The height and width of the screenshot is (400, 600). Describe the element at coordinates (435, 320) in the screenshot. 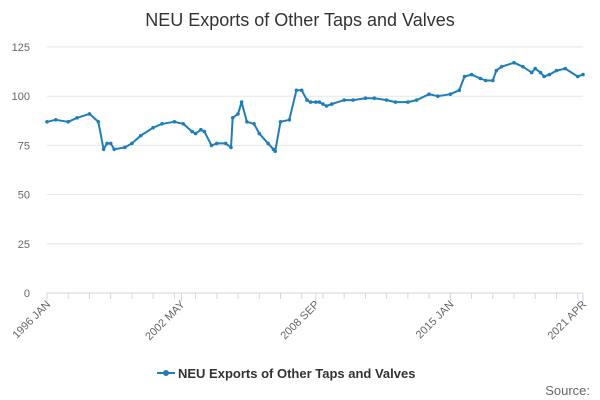

I see `x-tick-label: 2015 JAN` at that location.